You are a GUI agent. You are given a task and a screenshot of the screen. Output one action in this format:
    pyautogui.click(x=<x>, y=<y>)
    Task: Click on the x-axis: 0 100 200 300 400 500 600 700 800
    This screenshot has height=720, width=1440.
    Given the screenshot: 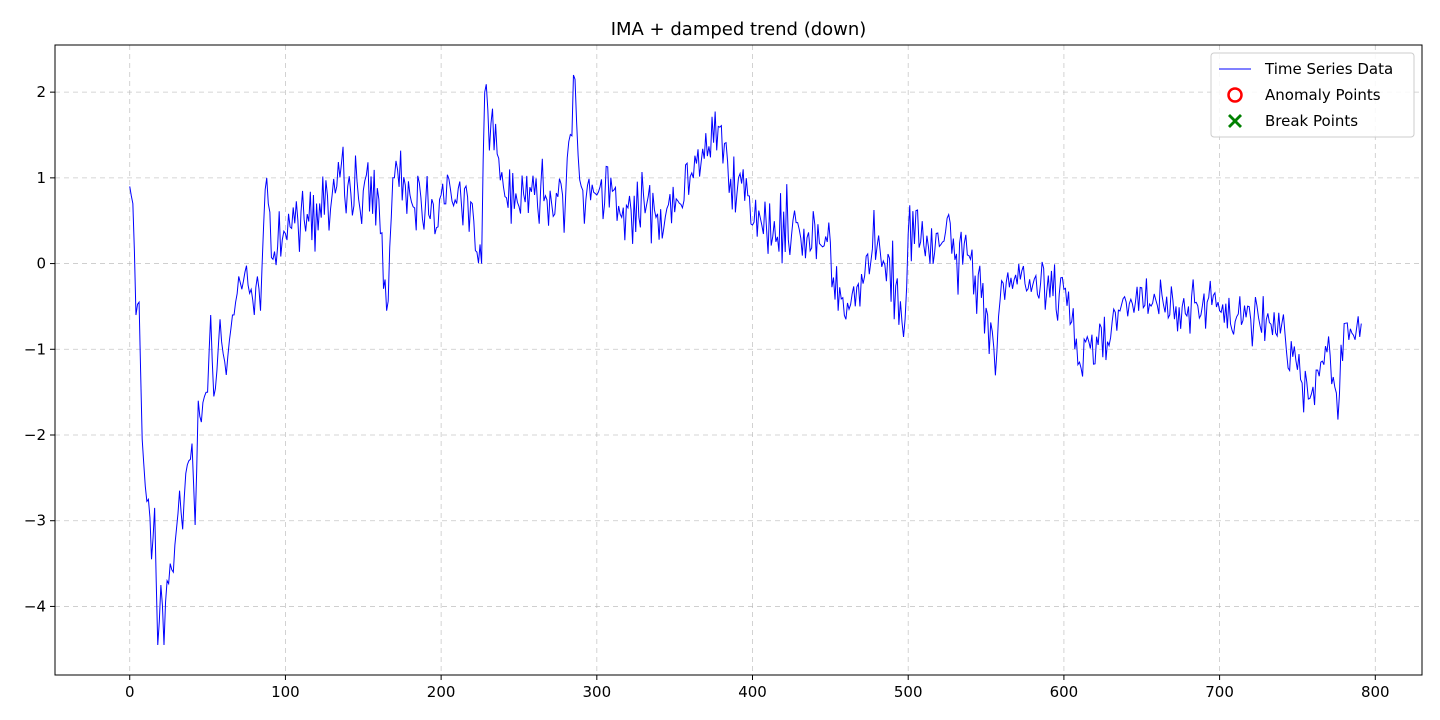 What is the action you would take?
    pyautogui.click(x=757, y=688)
    